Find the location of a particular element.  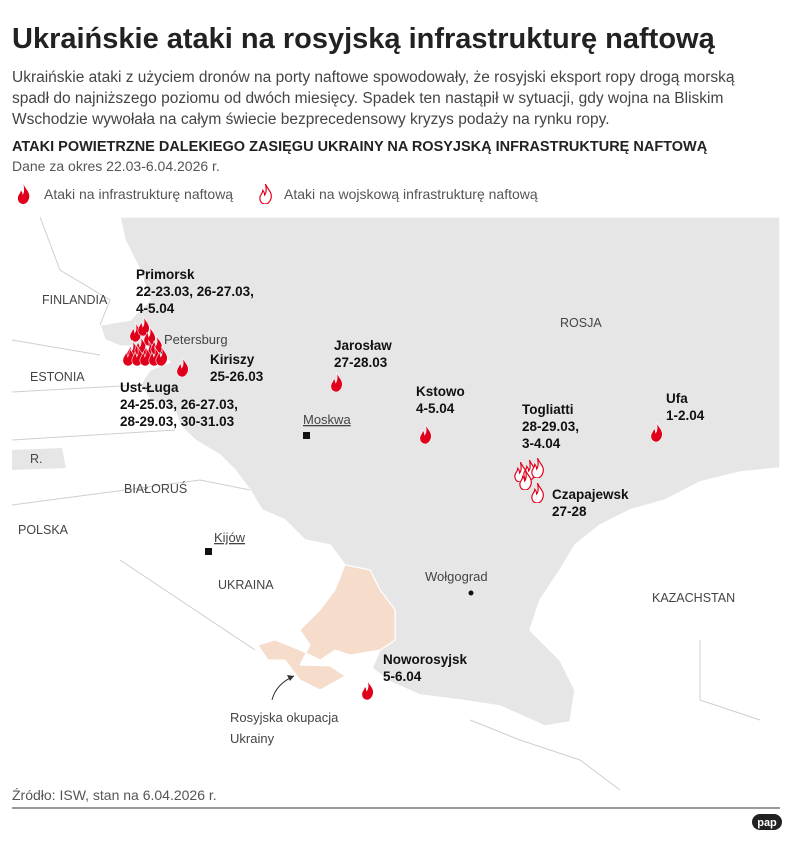

attack-dates: 25-26.03 is located at coordinates (237, 376).